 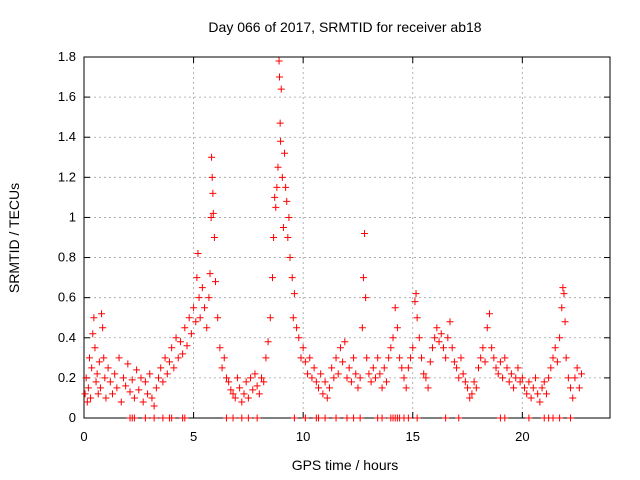 What do you see at coordinates (67, 96) in the screenshot?
I see `y-tick-label: 1.6` at bounding box center [67, 96].